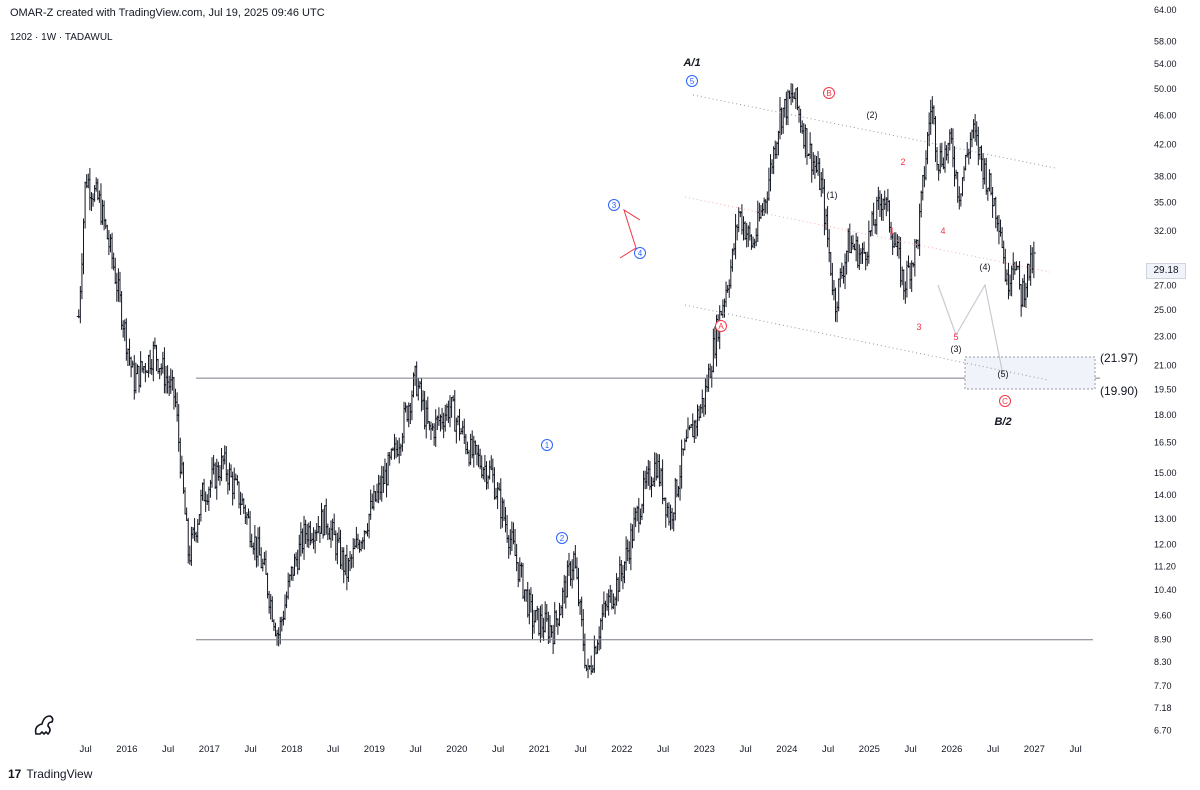 This screenshot has height=790, width=1200. What do you see at coordinates (874, 131) in the screenshot?
I see `channel-top` at bounding box center [874, 131].